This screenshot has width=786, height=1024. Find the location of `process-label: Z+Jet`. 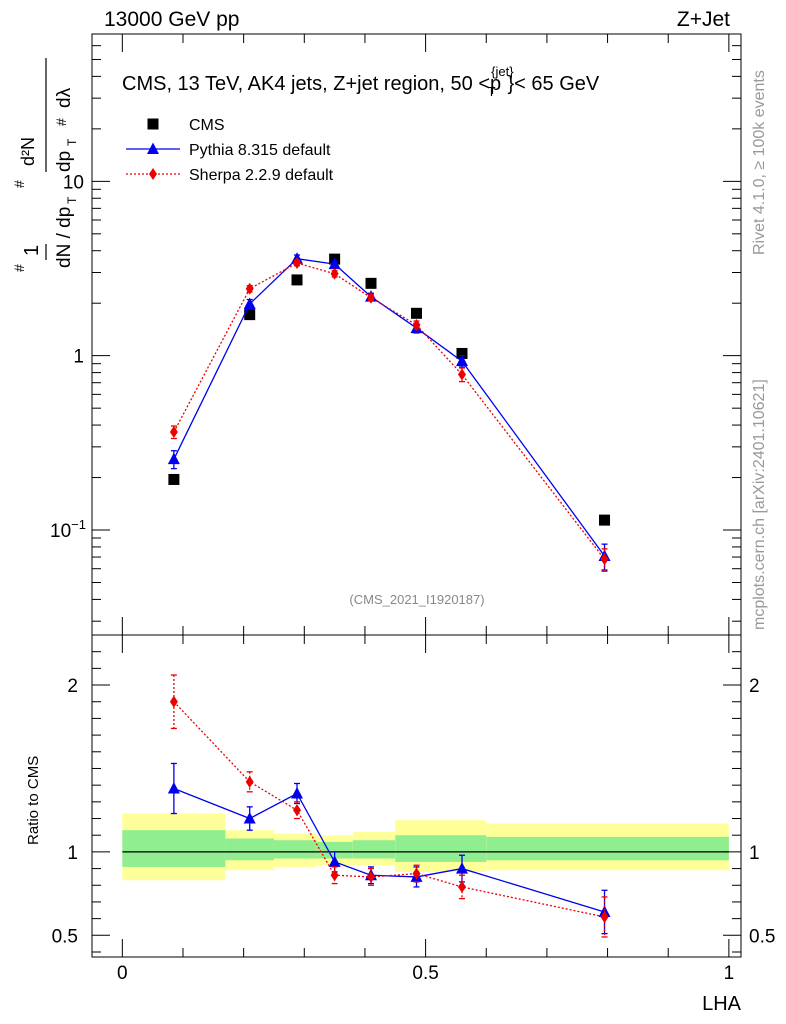

process-label: Z+Jet is located at coordinates (703, 19).